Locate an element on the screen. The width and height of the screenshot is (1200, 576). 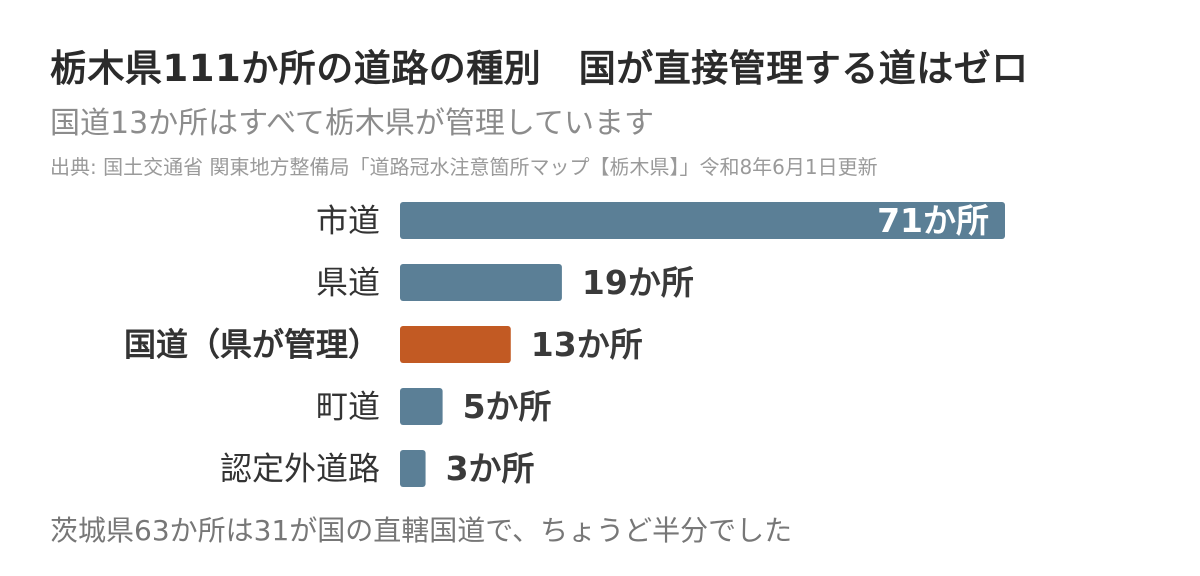
value-label: 71か所 is located at coordinates (933, 220).